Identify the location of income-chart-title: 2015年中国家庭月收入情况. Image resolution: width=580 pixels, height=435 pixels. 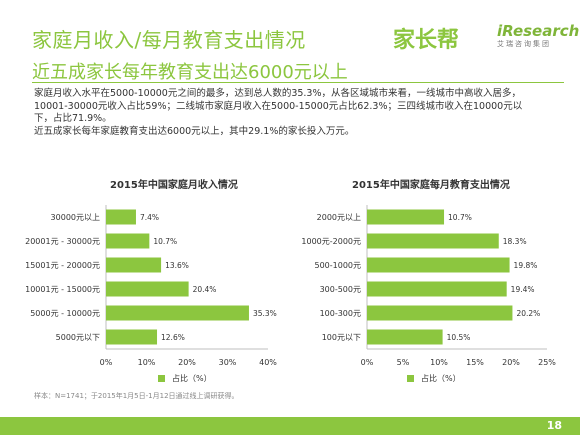
(174, 185).